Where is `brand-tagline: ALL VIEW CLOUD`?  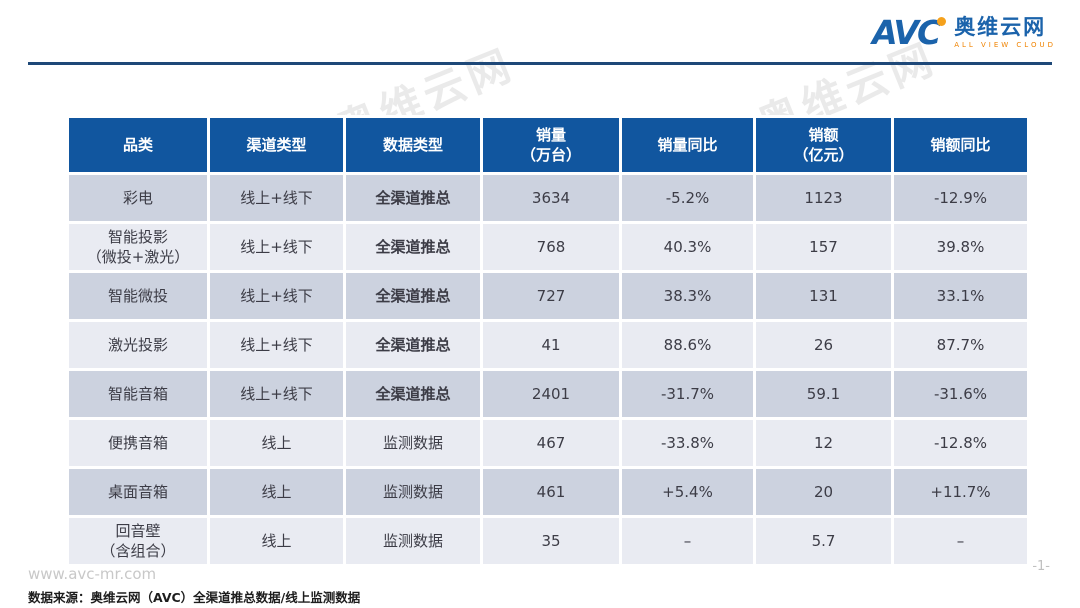
brand-tagline: ALL VIEW CLOUD is located at coordinates (1005, 44).